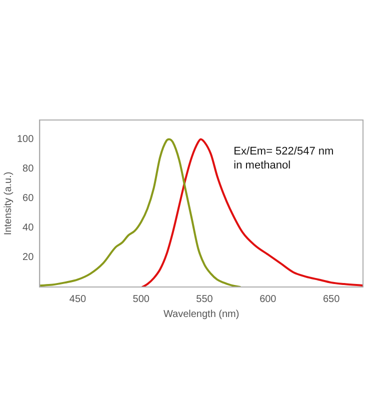 The height and width of the screenshot is (420, 369). What do you see at coordinates (201, 314) in the screenshot?
I see `x-axis-title: Wavelength (nm)` at bounding box center [201, 314].